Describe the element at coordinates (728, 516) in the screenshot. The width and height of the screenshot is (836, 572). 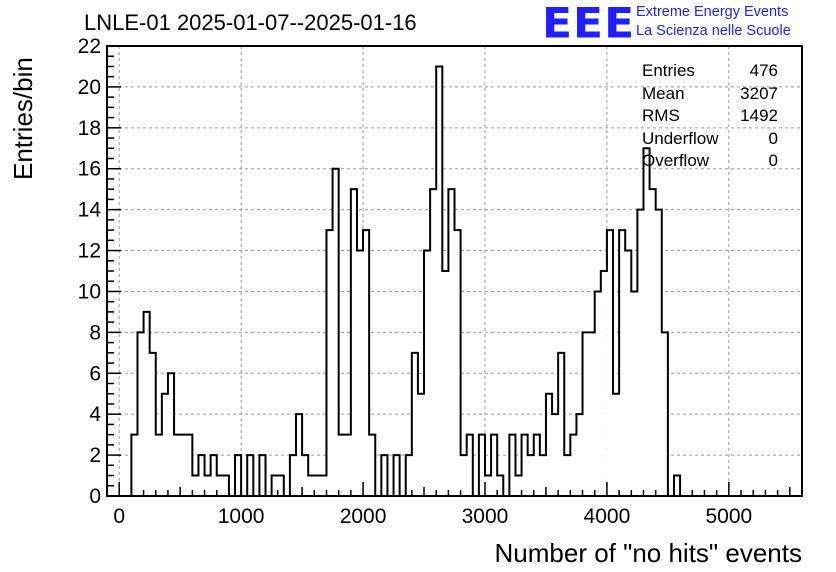
I see `x-tick-label: 5000` at that location.